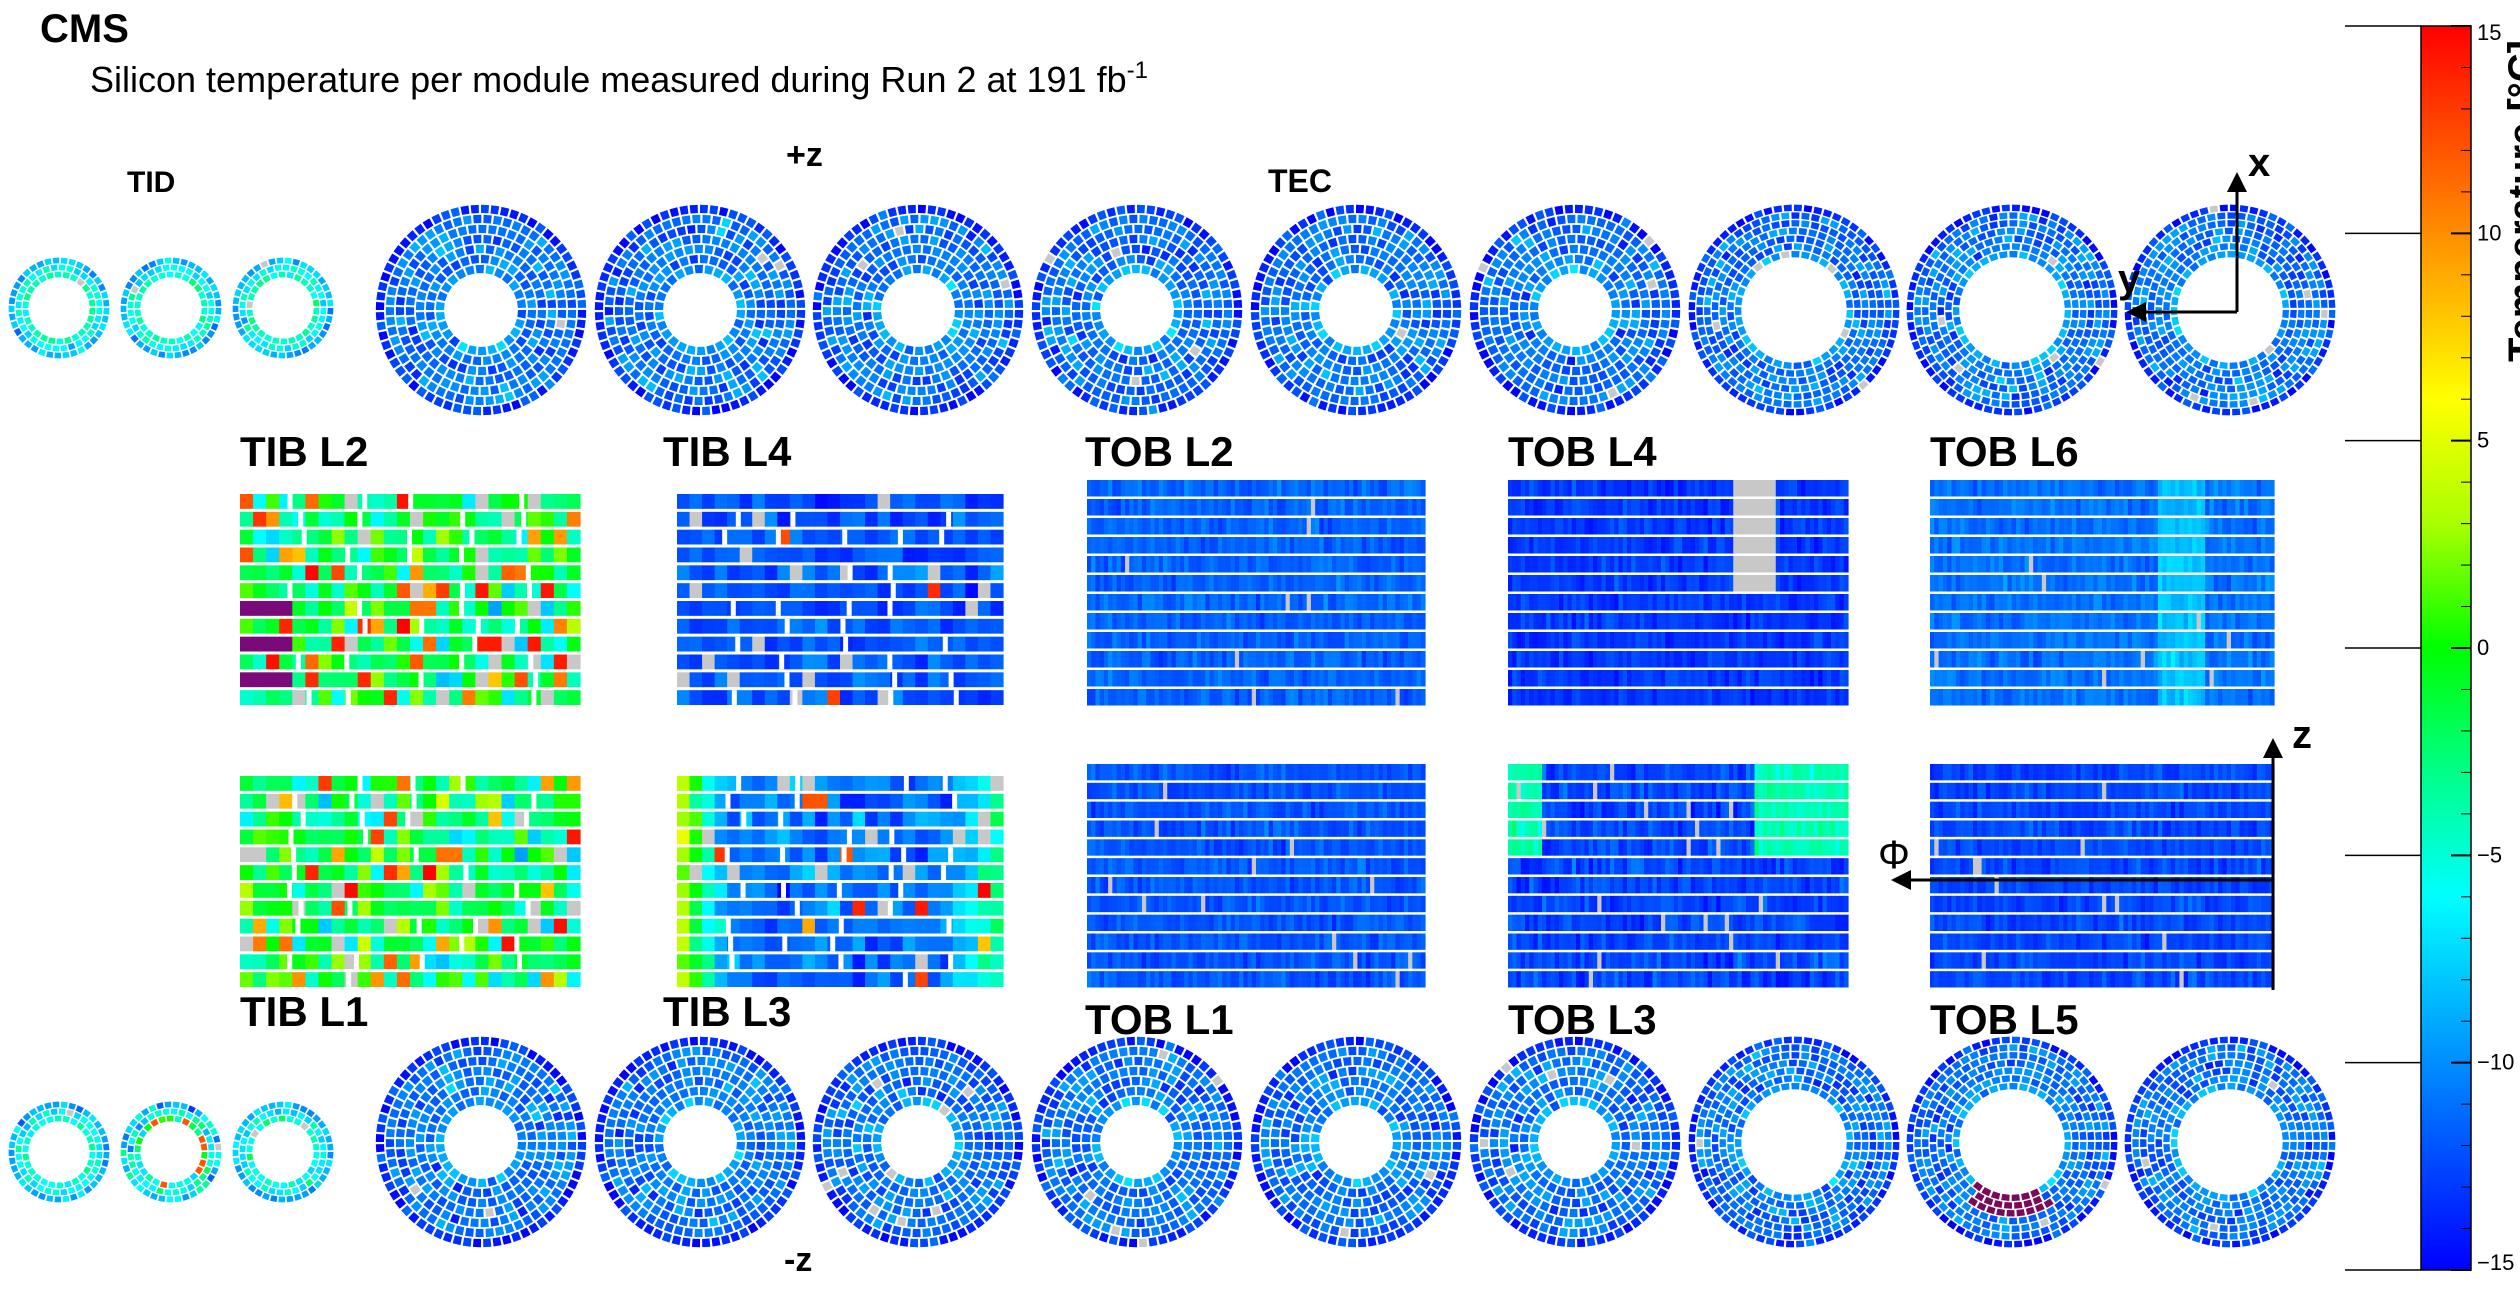 This screenshot has width=2520, height=1299. I want to click on disc-hole, so click(481, 310).